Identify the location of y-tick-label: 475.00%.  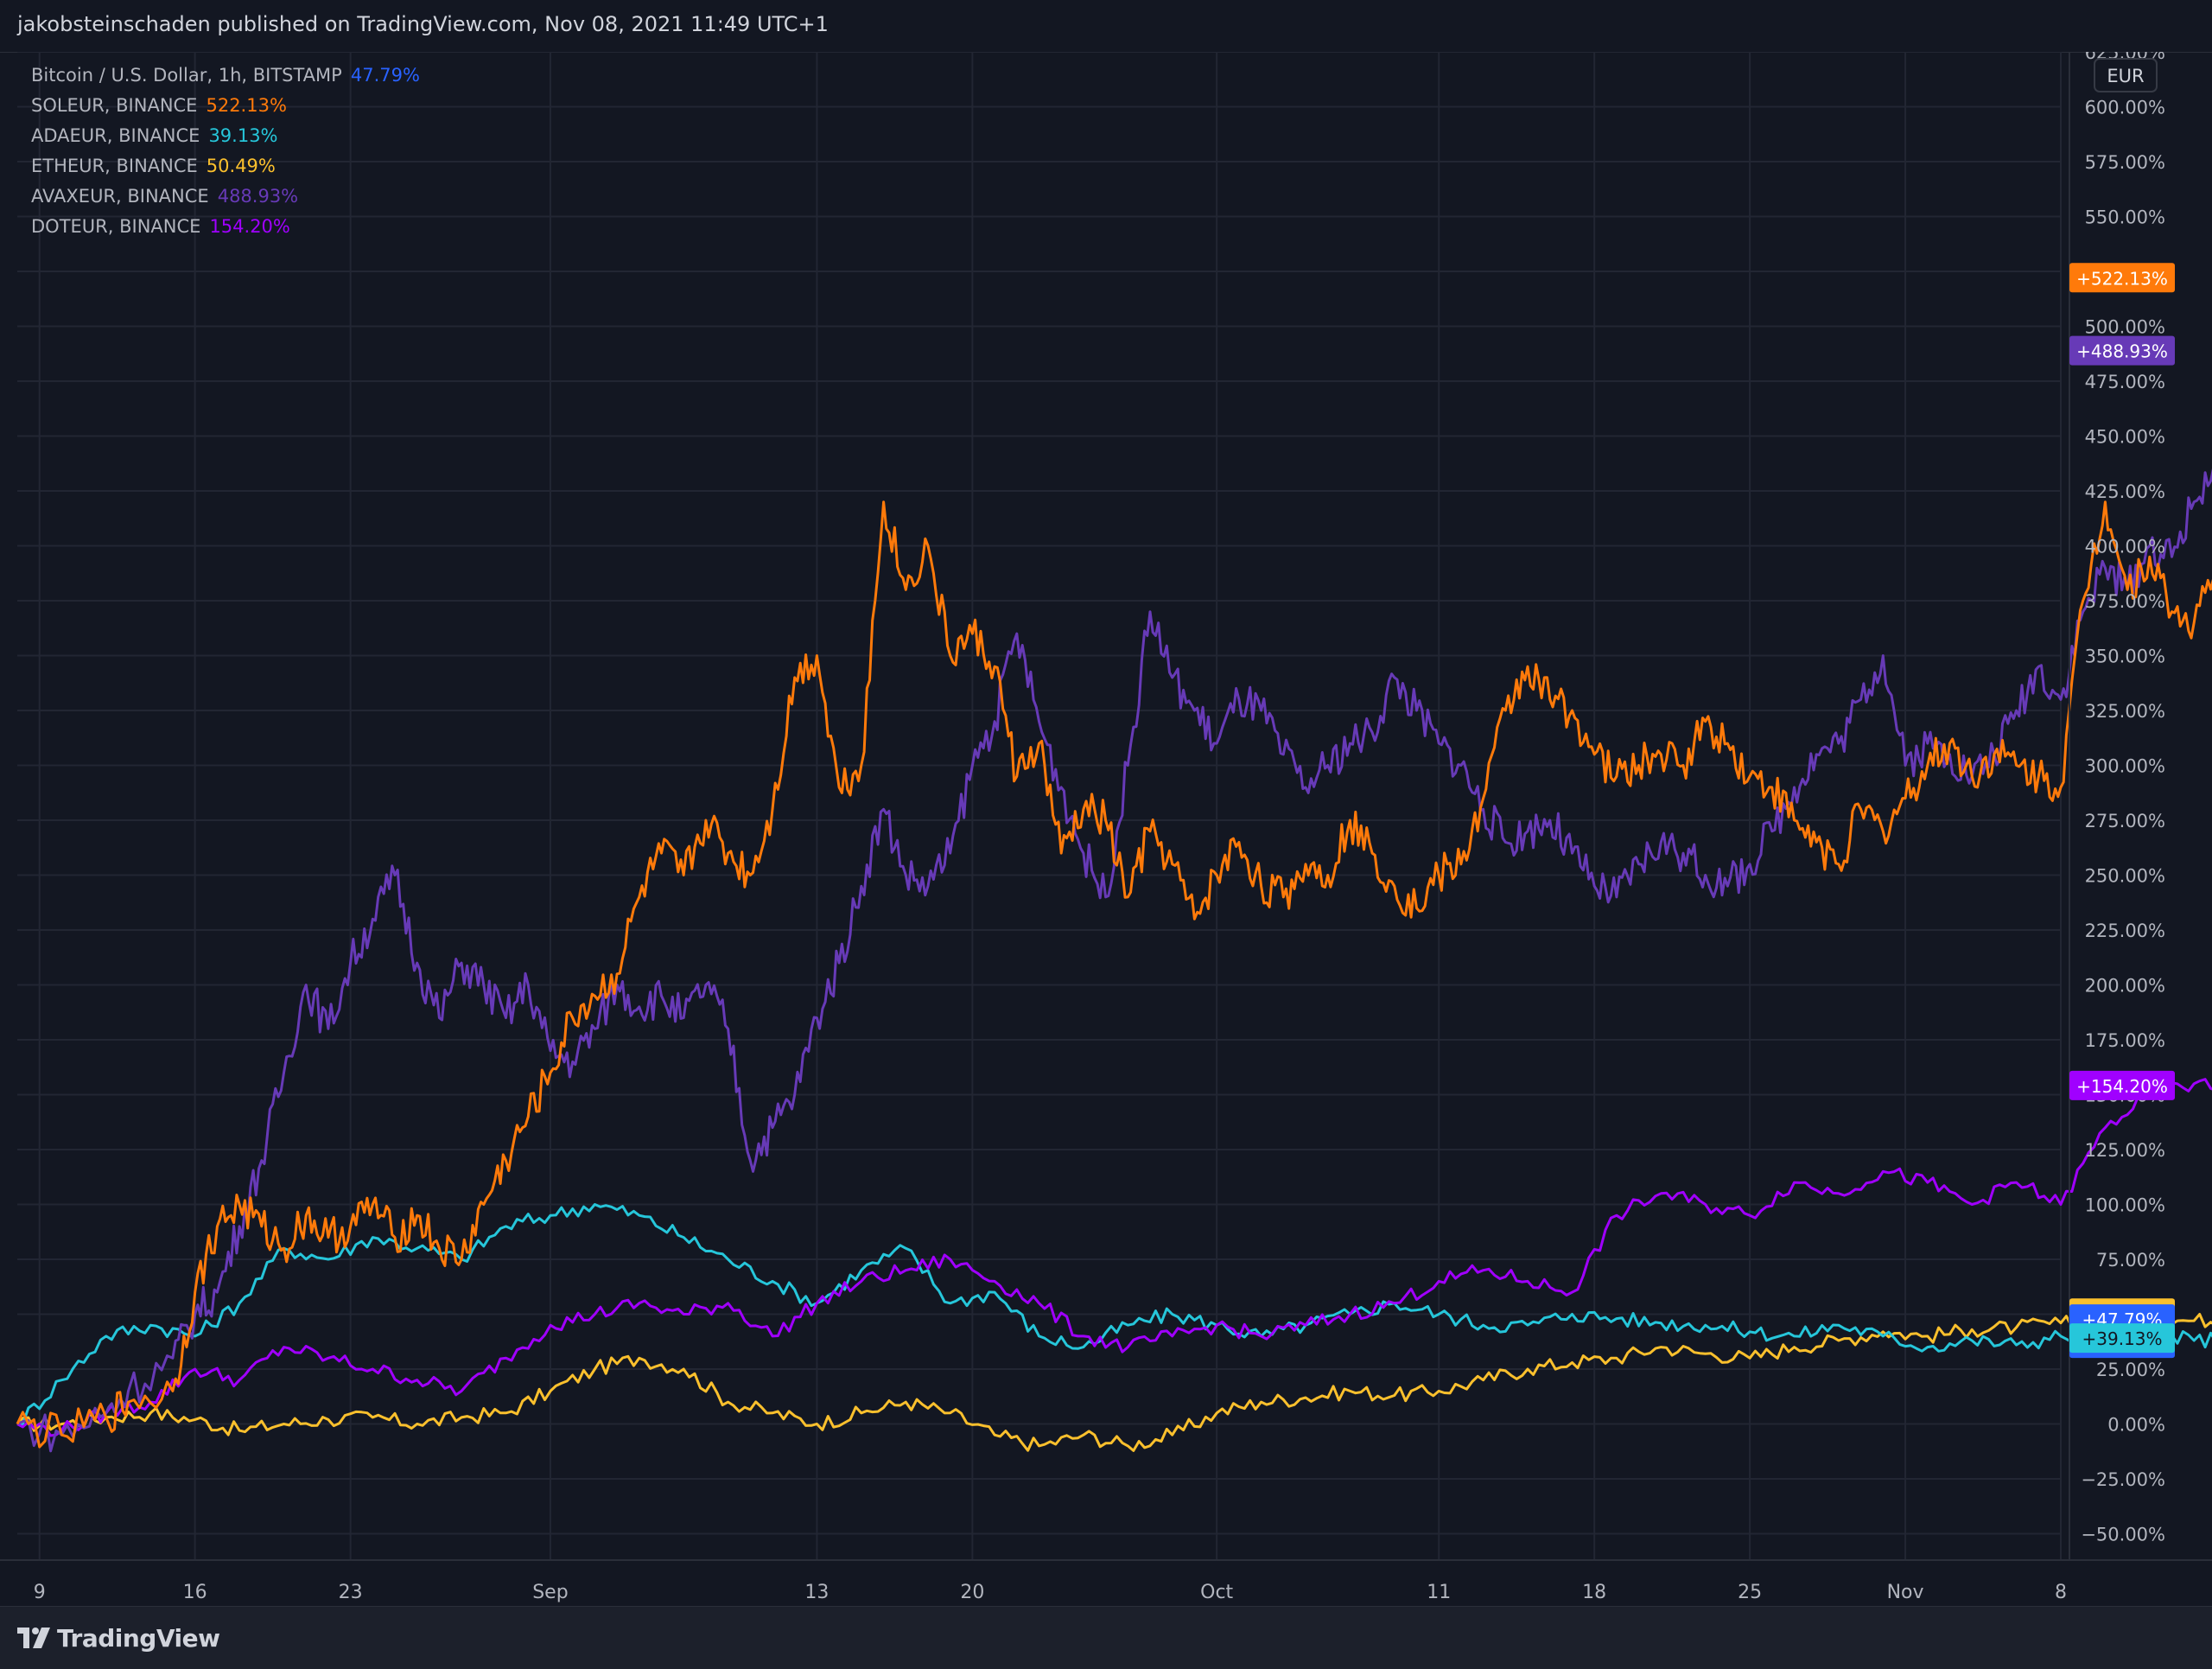
(2125, 382).